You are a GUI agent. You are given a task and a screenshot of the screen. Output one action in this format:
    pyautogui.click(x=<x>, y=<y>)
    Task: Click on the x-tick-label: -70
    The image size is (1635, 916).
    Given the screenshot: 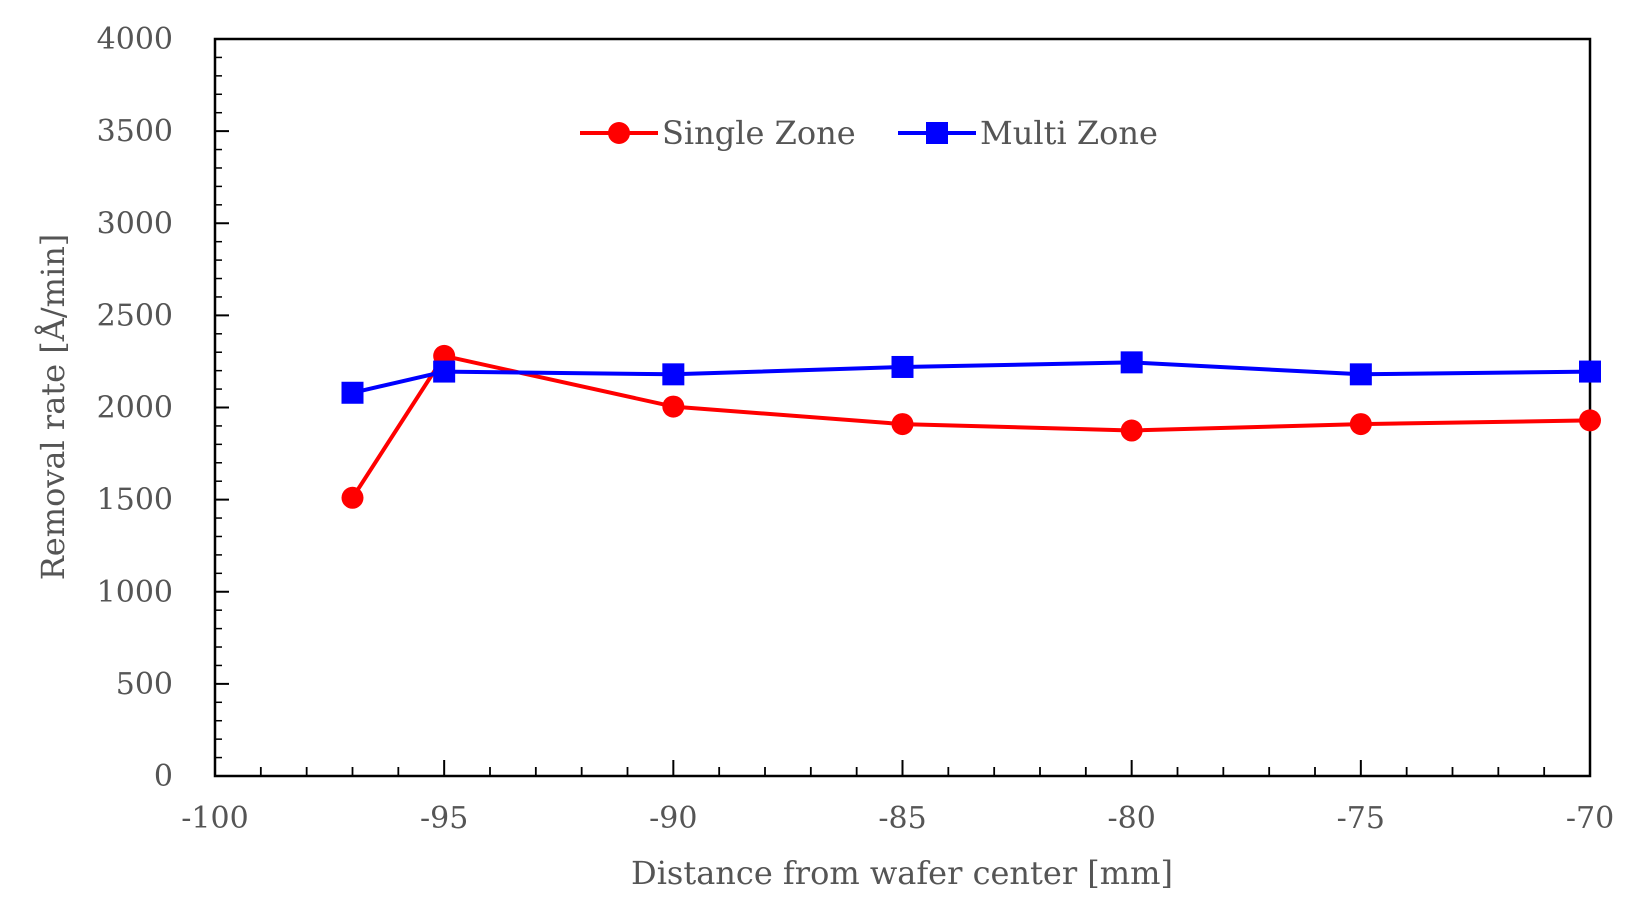 What is the action you would take?
    pyautogui.click(x=1590, y=818)
    